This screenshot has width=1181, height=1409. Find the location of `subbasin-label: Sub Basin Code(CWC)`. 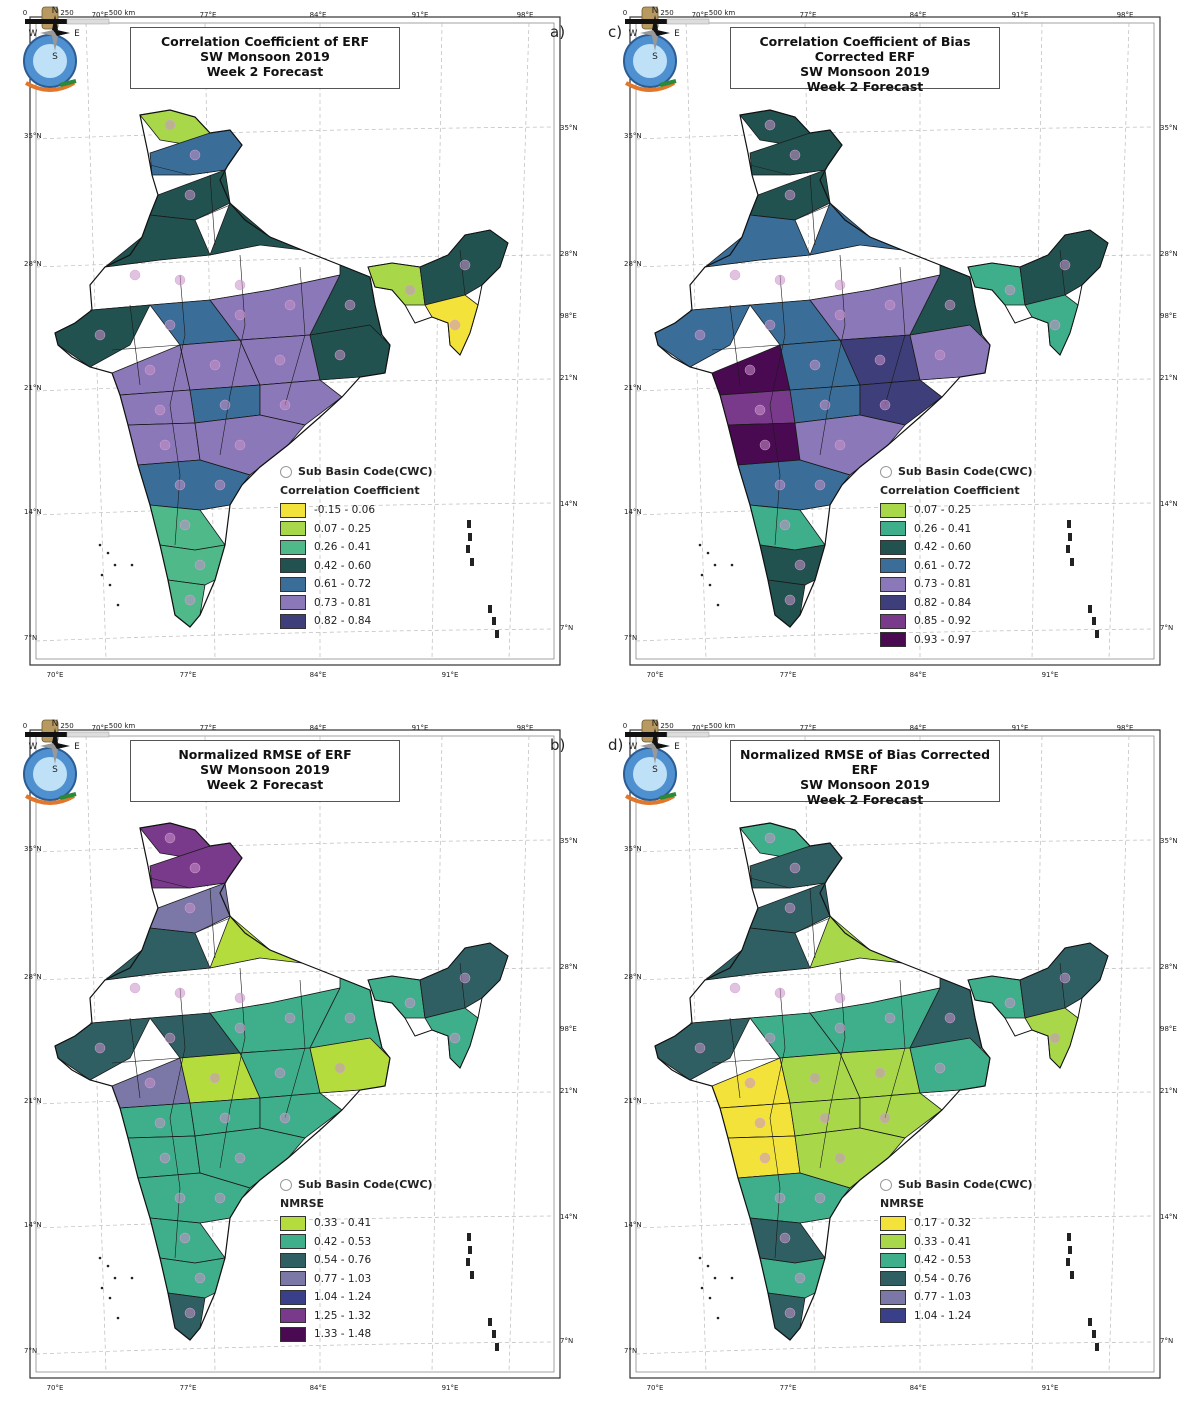

subbasin-label: Sub Basin Code(CWC) is located at coordinates (965, 471).